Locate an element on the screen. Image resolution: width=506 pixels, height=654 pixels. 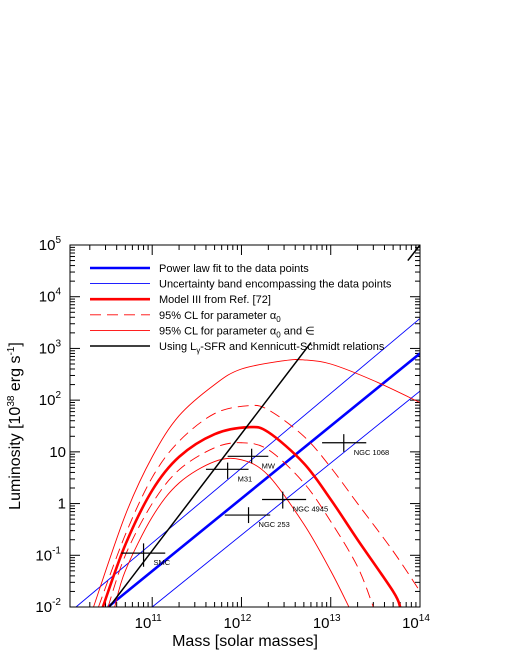
y-tick-label-base: 1 is located at coordinates (62, 504).